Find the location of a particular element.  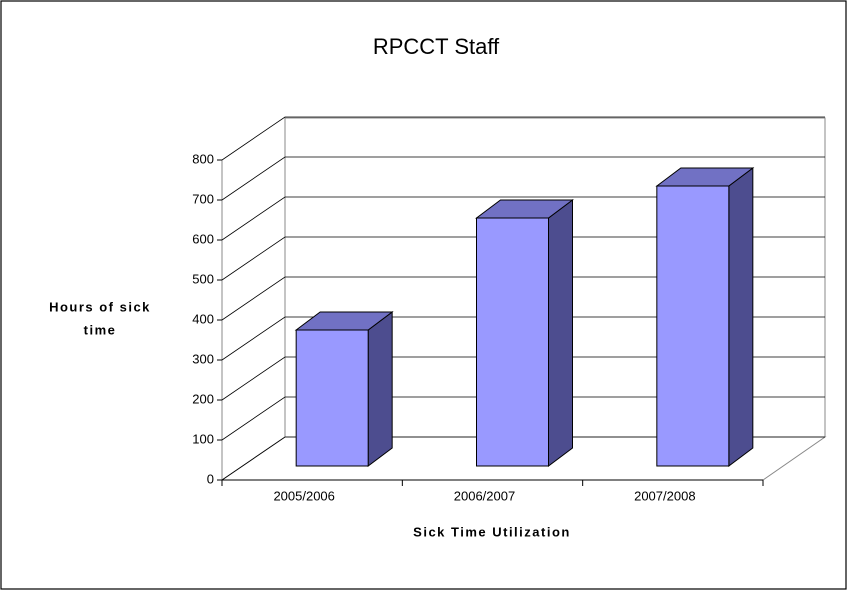

y-axis-label: time is located at coordinates (100, 329).